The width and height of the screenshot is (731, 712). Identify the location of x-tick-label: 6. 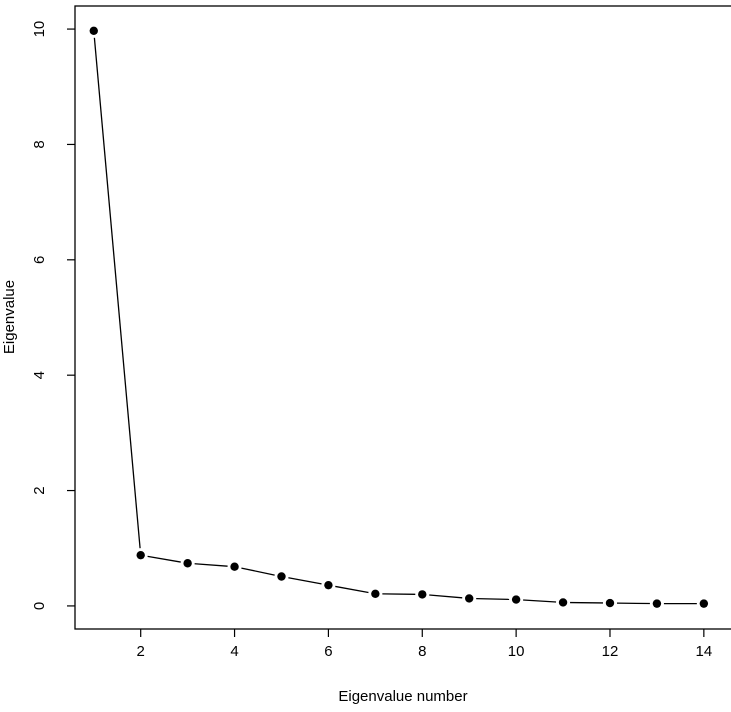
(328, 651).